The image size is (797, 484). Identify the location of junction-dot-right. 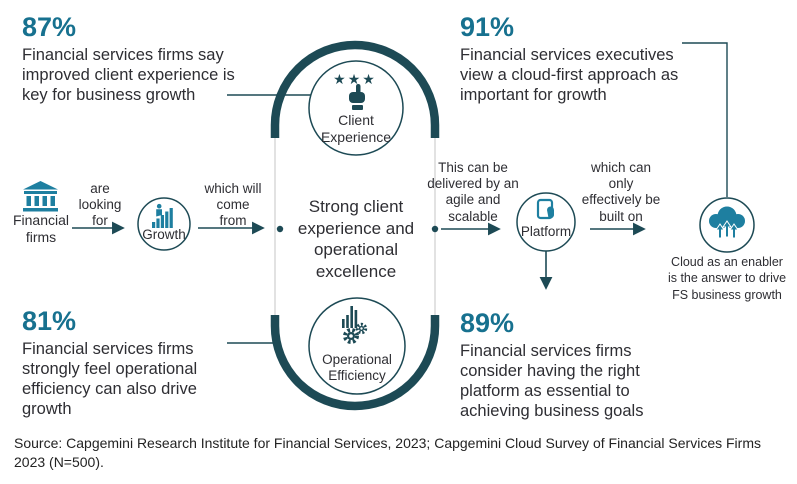
(435, 229).